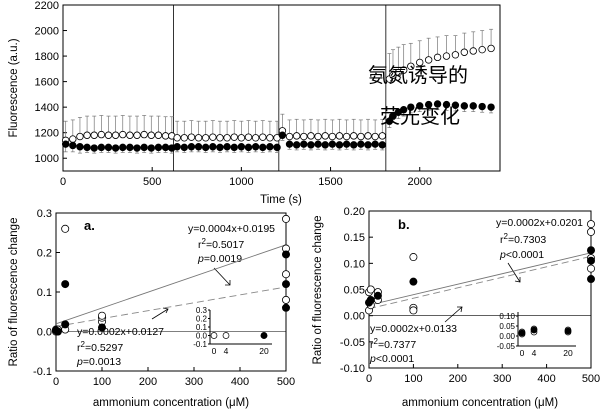 This screenshot has width=600, height=412. What do you see at coordinates (100, 347) in the screenshot?
I see `panel-a-fit-2-r2: r2=0.5297` at bounding box center [100, 347].